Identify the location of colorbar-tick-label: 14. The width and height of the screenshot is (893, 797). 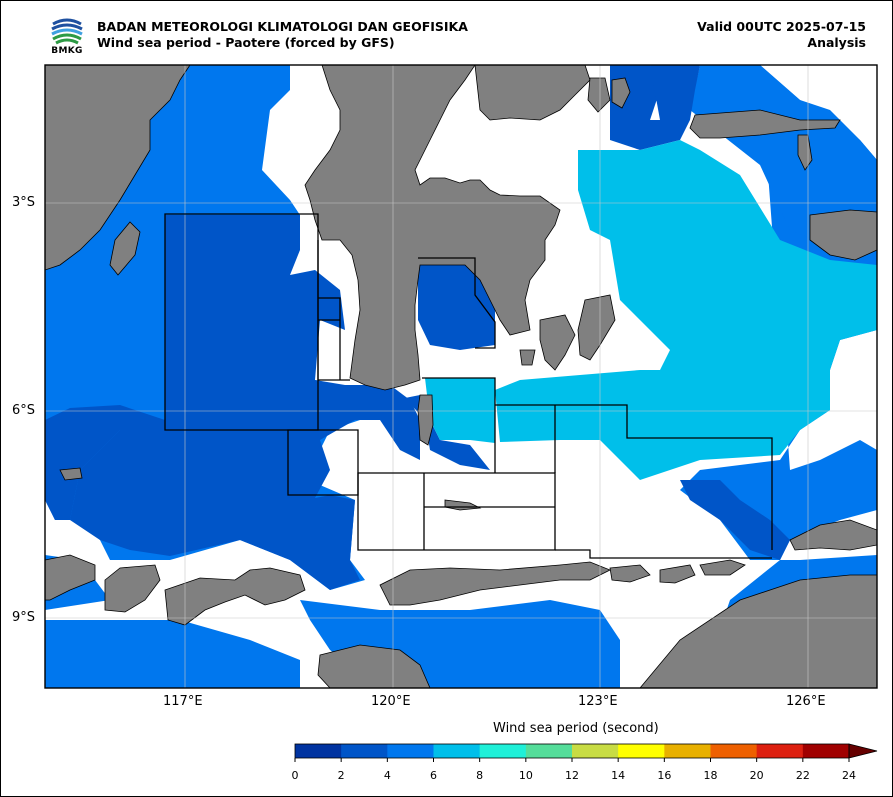
(618, 775).